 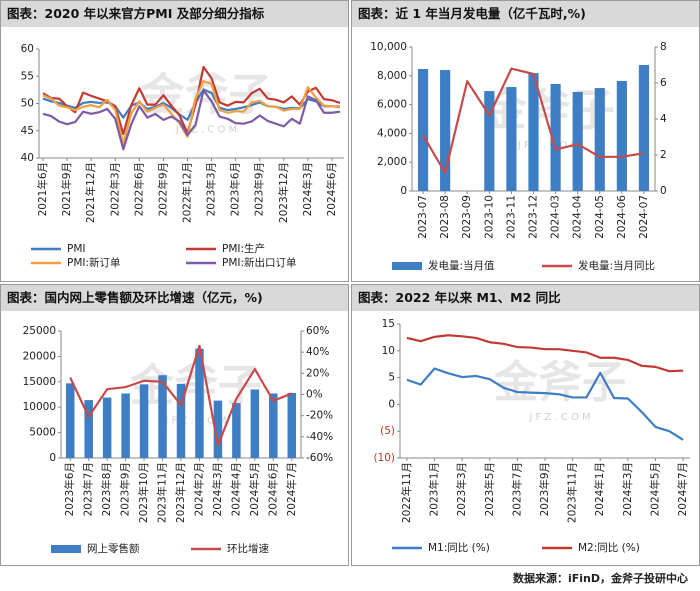 What do you see at coordinates (548, 110) in the screenshot?
I see `watermark: 金斧子` at bounding box center [548, 110].